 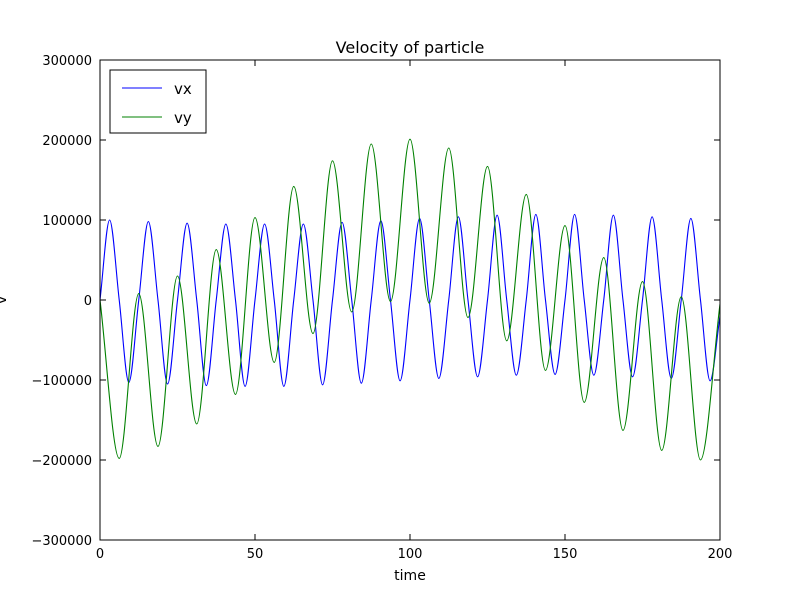 What do you see at coordinates (100, 554) in the screenshot?
I see `x-tick-label: 0` at bounding box center [100, 554].